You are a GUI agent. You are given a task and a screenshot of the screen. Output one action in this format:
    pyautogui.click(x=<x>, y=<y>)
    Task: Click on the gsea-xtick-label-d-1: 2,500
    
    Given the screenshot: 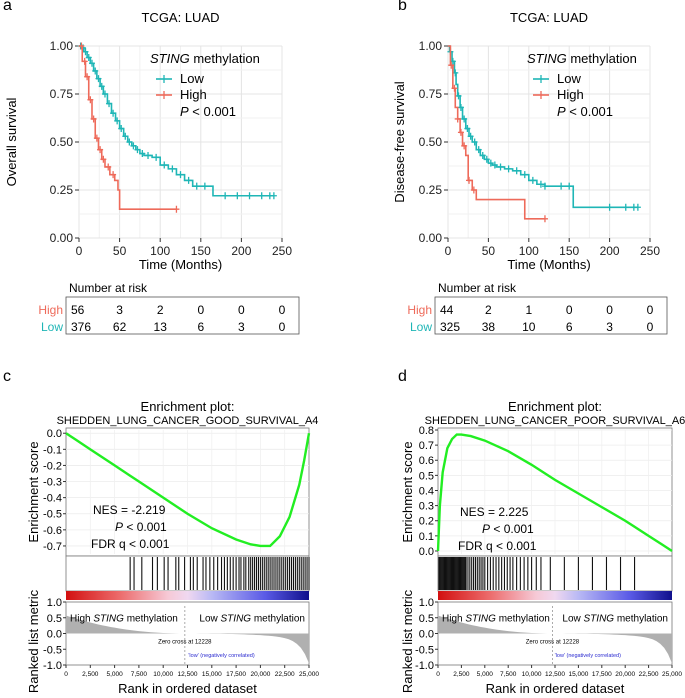 What is the action you would take?
    pyautogui.click(x=461, y=674)
    